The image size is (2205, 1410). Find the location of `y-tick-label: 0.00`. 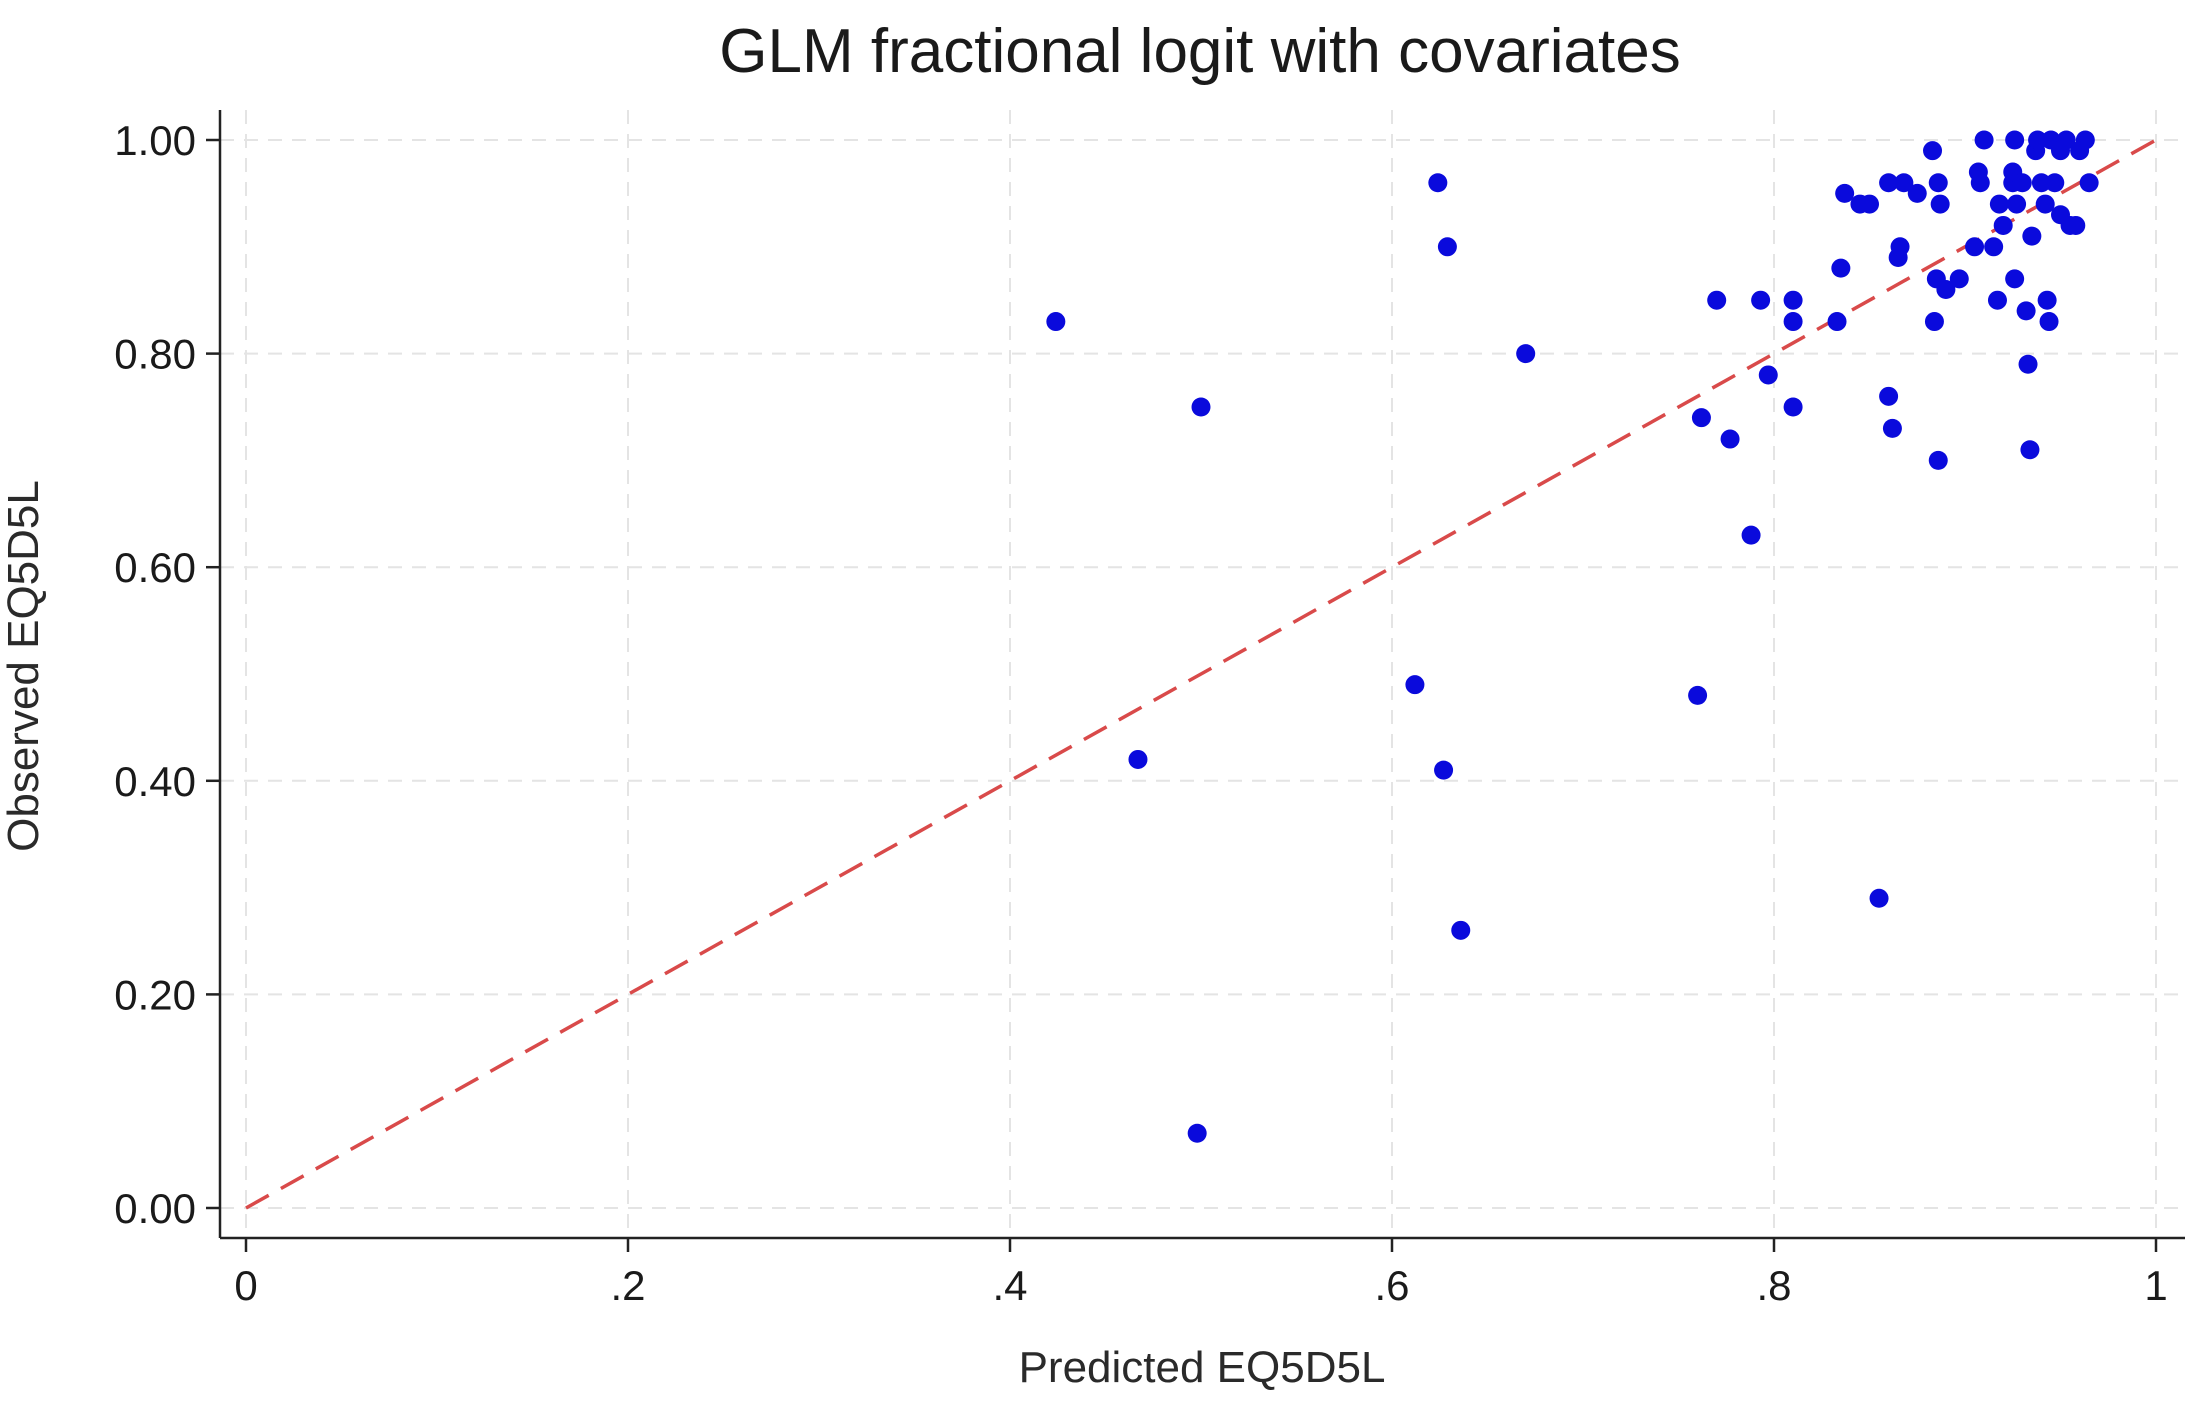

y-tick-label: 0.00 is located at coordinates (155, 1208).